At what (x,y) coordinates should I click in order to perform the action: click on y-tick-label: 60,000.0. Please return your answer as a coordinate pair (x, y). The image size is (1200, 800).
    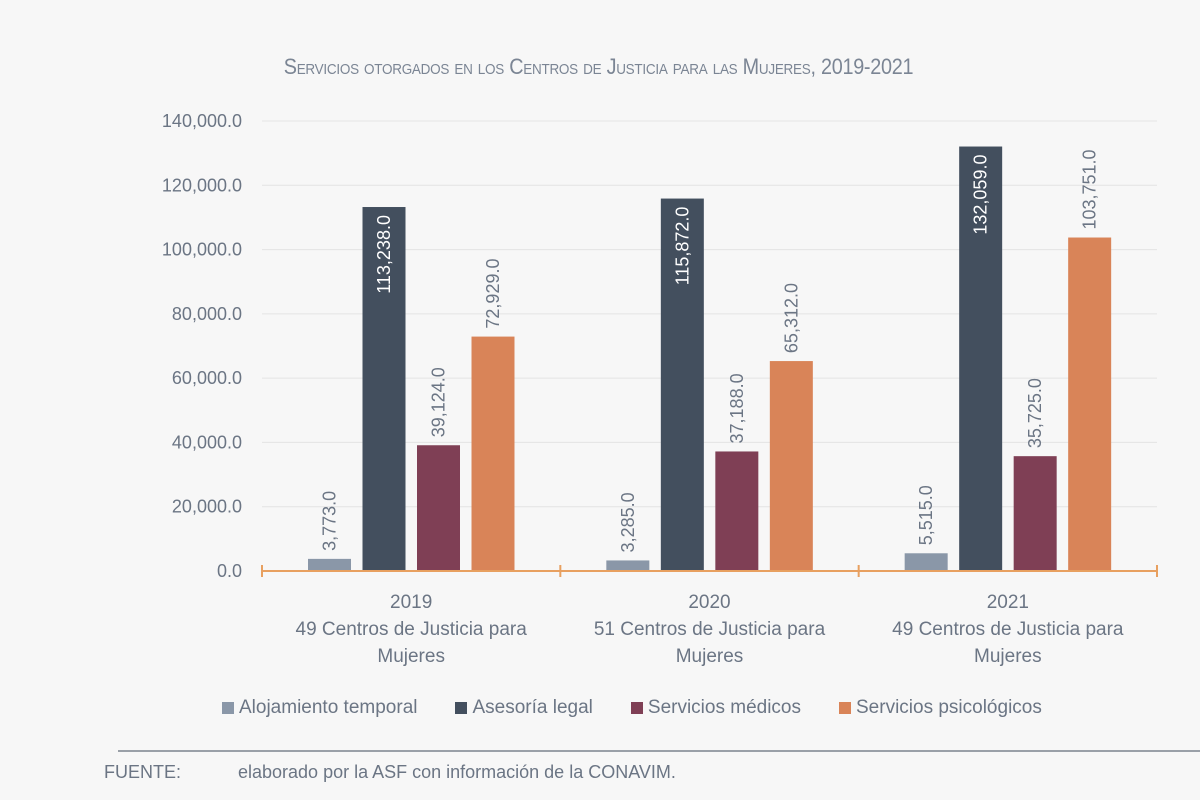
    Looking at the image, I should click on (207, 378).